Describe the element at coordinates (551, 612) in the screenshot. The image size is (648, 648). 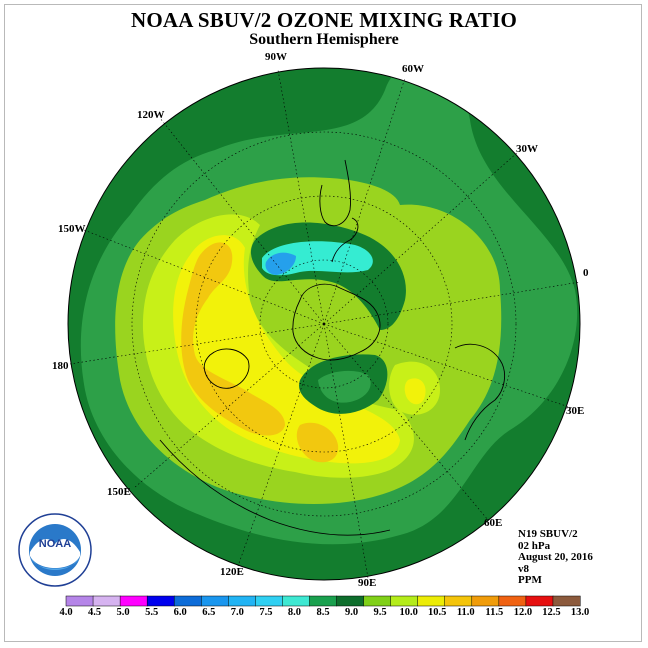
I see `colorbar-tick-label: 12.5` at that location.